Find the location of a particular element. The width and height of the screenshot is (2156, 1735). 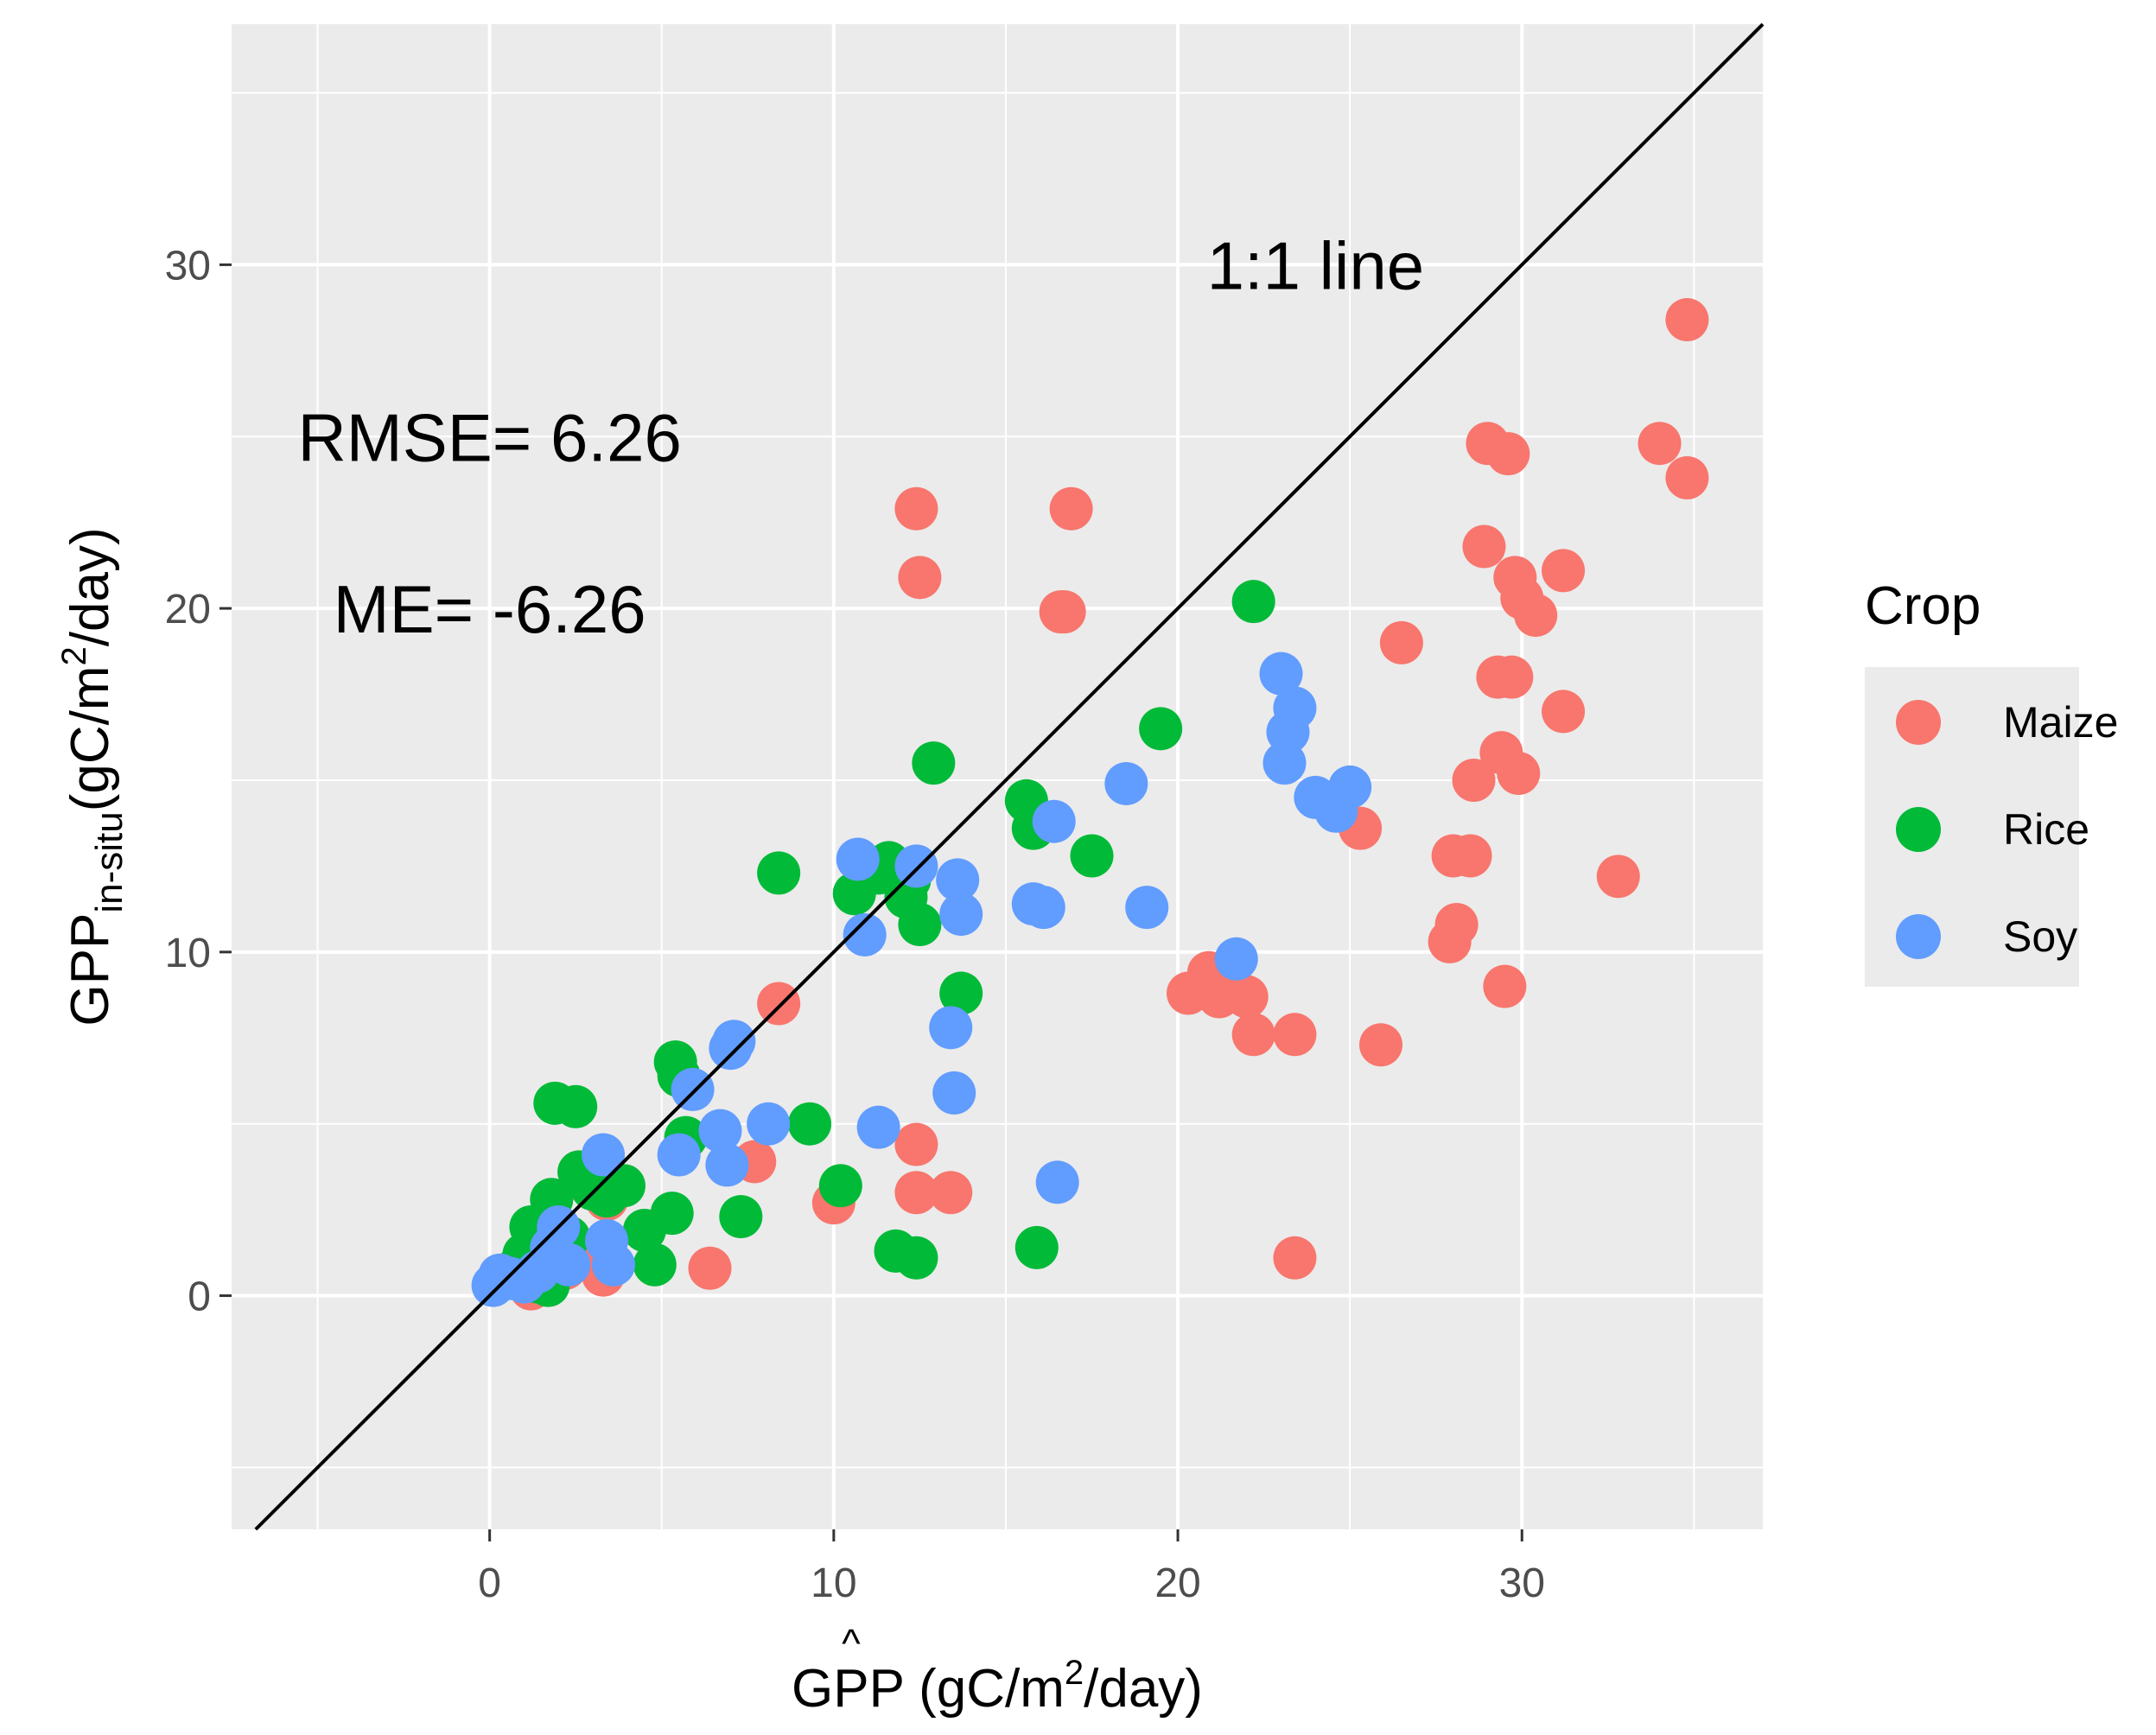

y-title-base: GPP is located at coordinates (90, 969).